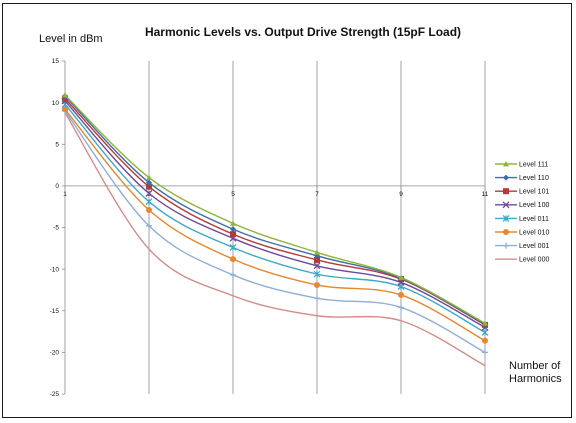 The width and height of the screenshot is (576, 423). I want to click on legend-item-level-010: Level 010, so click(522, 232).